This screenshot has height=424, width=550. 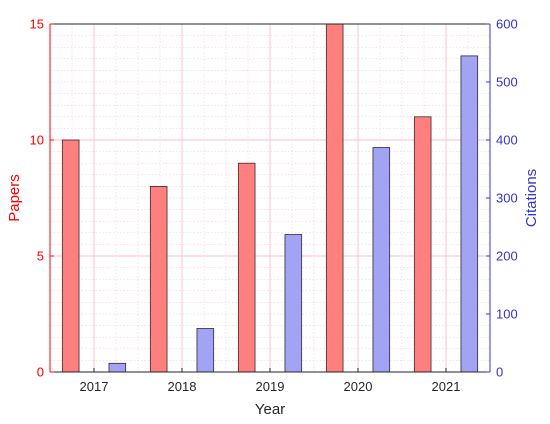 What do you see at coordinates (40, 372) in the screenshot?
I see `left-tick-label: 0` at bounding box center [40, 372].